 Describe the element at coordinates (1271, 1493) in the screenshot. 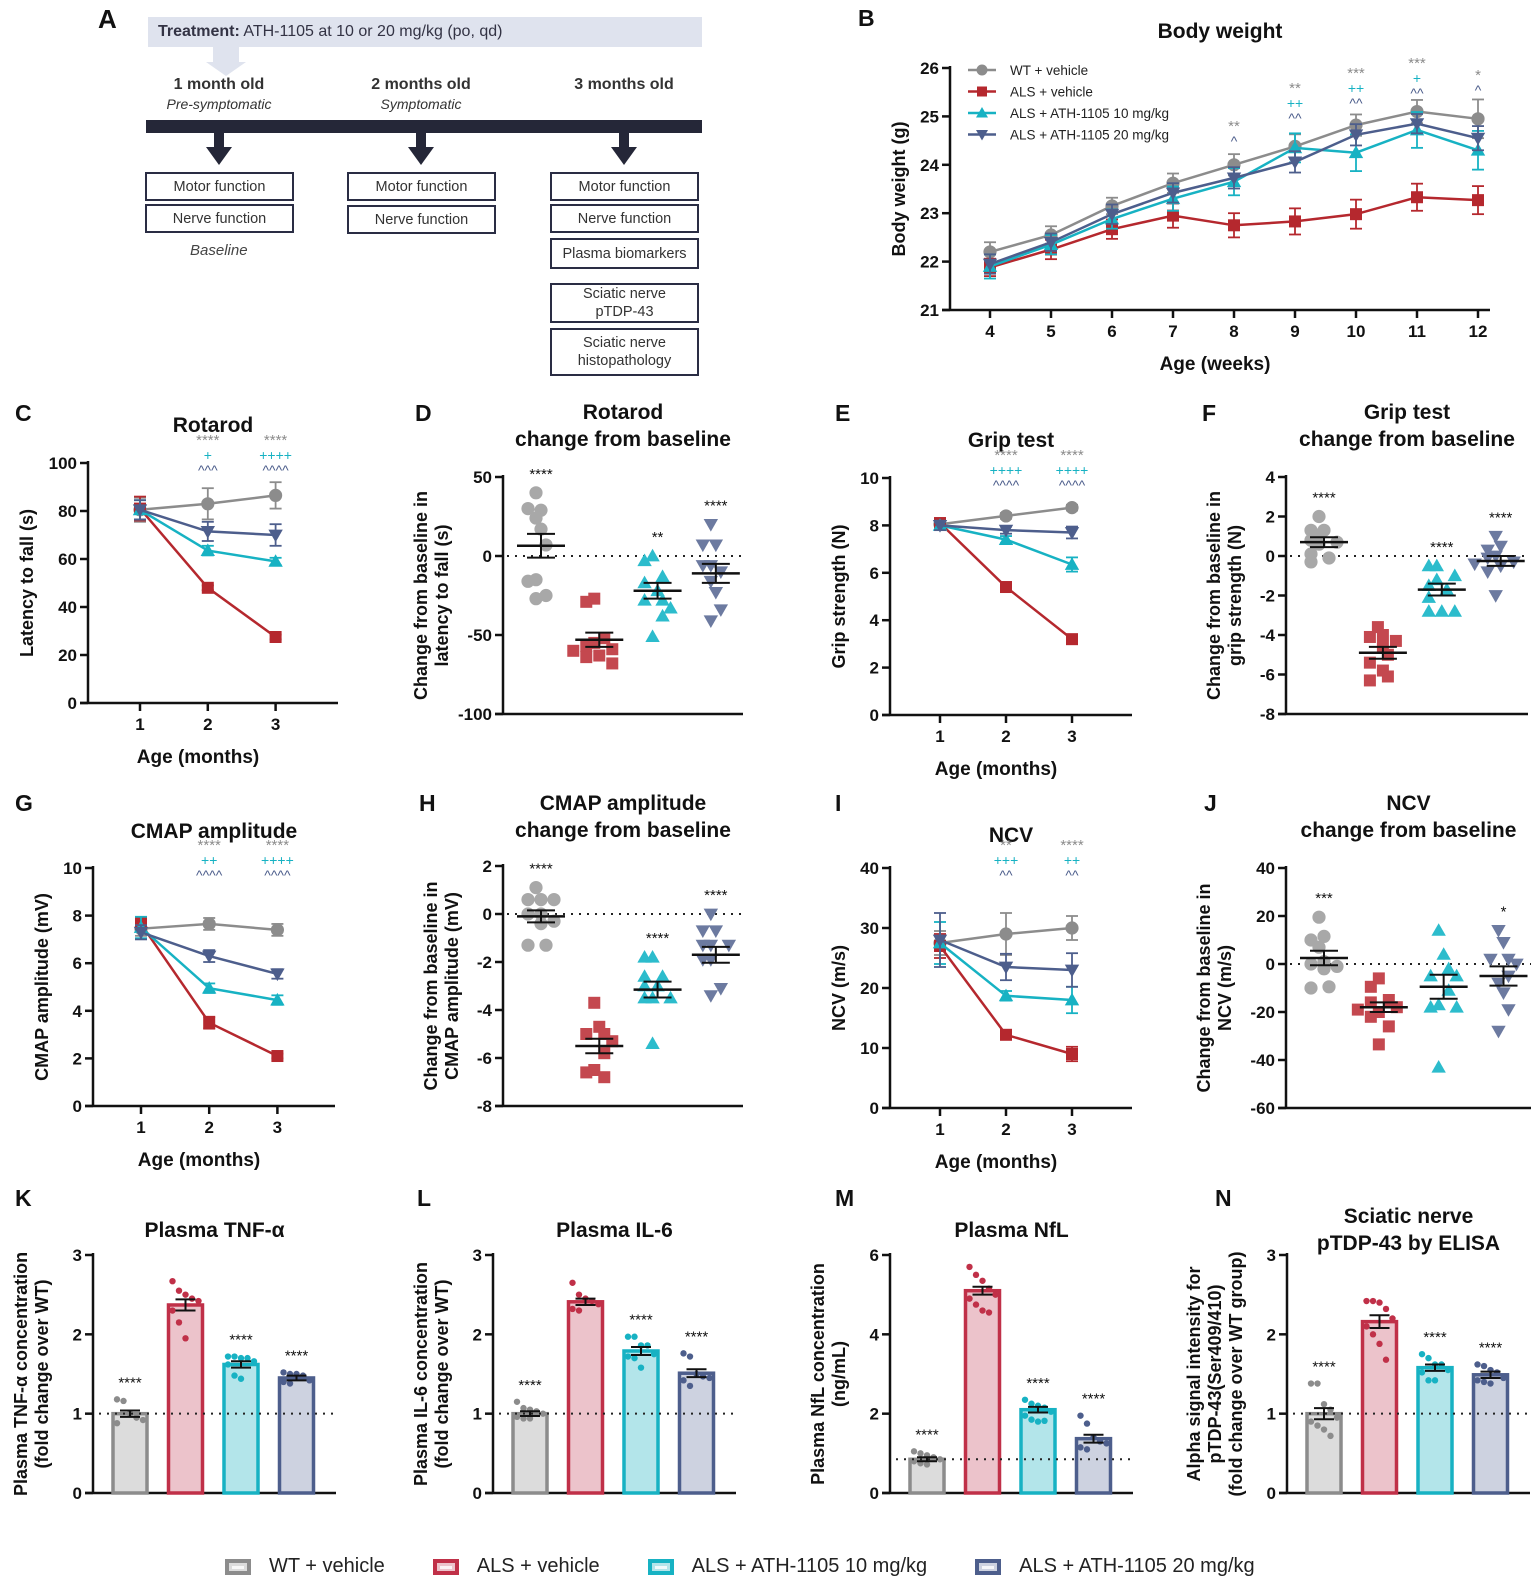

I see `y-tick-label: 0` at that location.